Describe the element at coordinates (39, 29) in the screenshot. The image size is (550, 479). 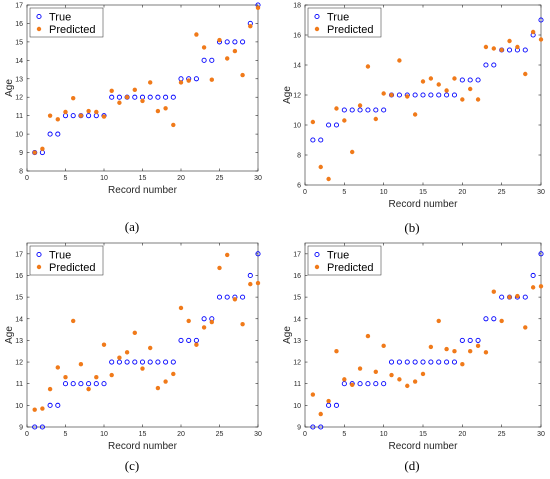
I see `legend-marker-predicted` at that location.